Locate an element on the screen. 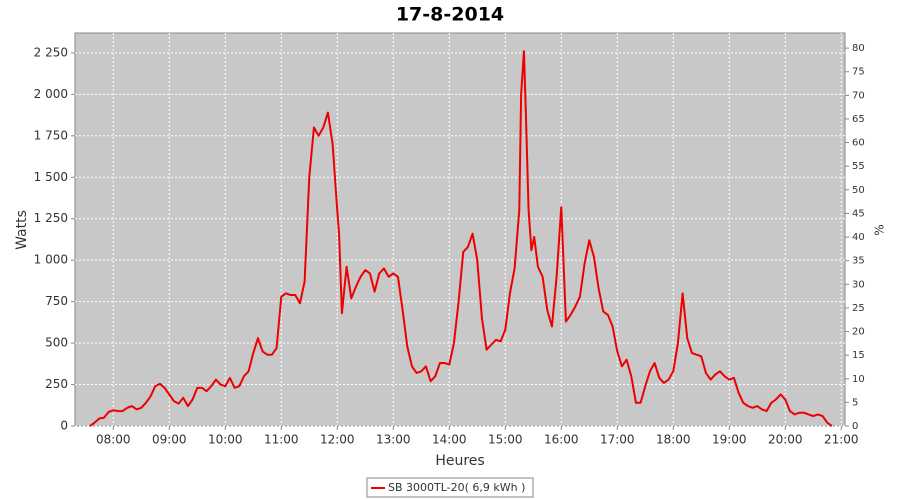 This screenshot has height=500, width=900. y2-tick-label: 55 is located at coordinates (858, 166).